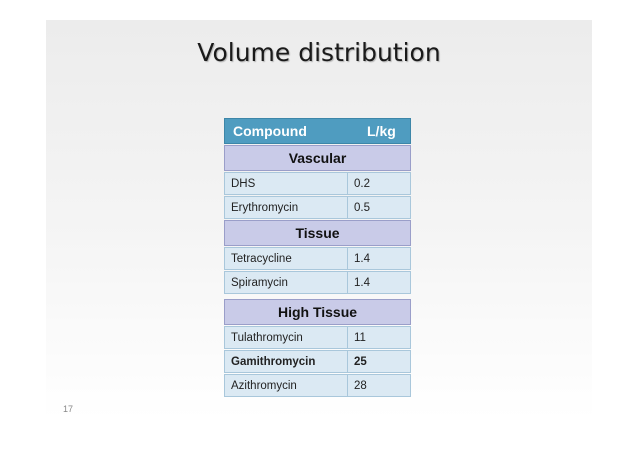  Describe the element at coordinates (68, 409) in the screenshot. I see `slide-number: 17` at that location.